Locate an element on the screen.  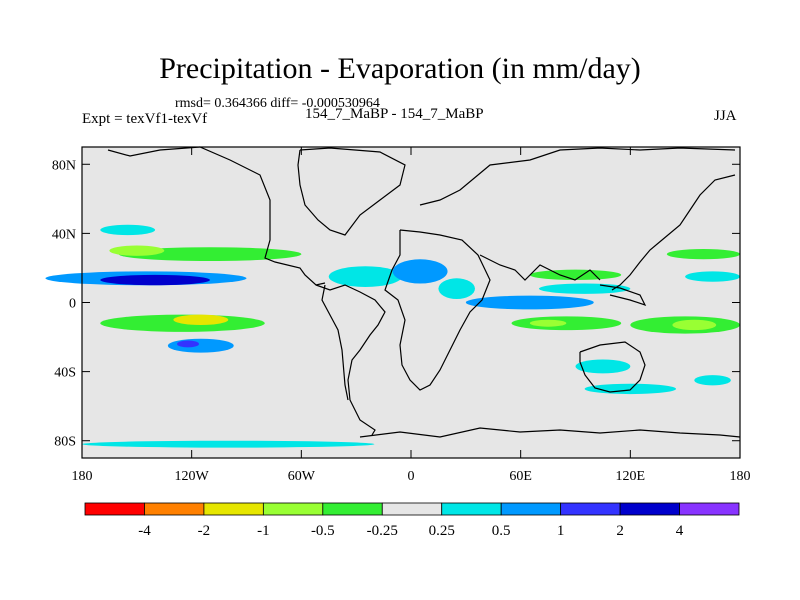
coastline-eurasia is located at coordinates (577, 176).